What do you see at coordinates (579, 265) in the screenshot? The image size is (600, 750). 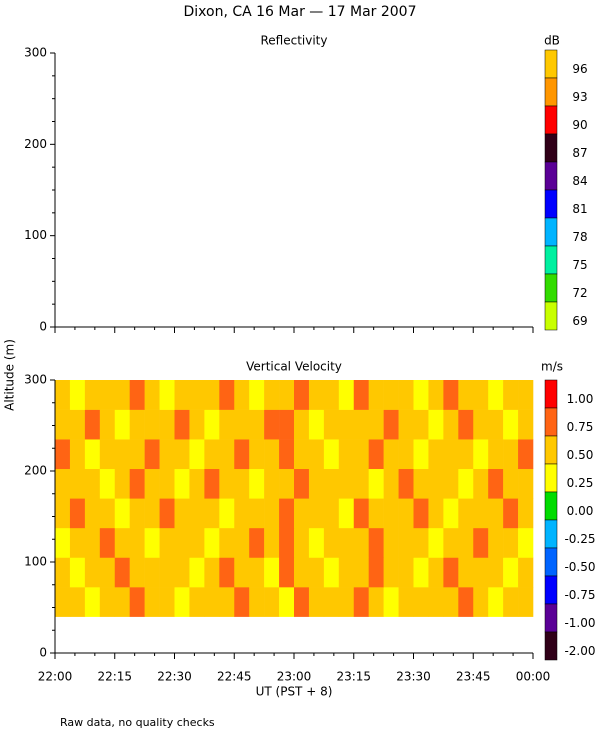 I see `colorbar-label: 75` at bounding box center [579, 265].